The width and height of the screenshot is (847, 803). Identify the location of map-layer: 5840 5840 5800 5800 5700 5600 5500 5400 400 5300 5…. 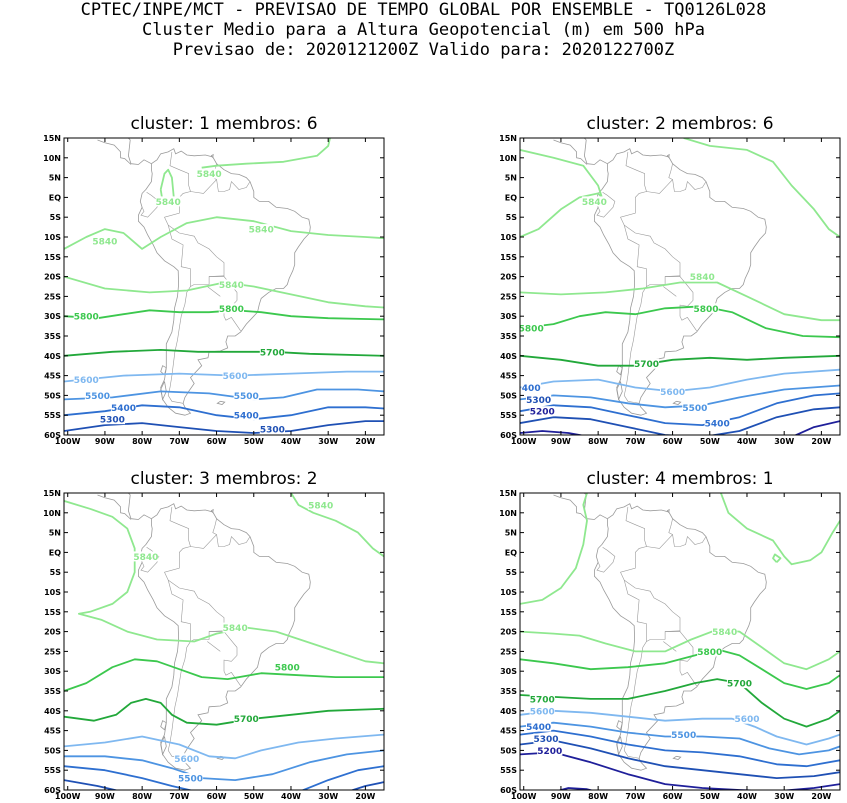
(679, 286).